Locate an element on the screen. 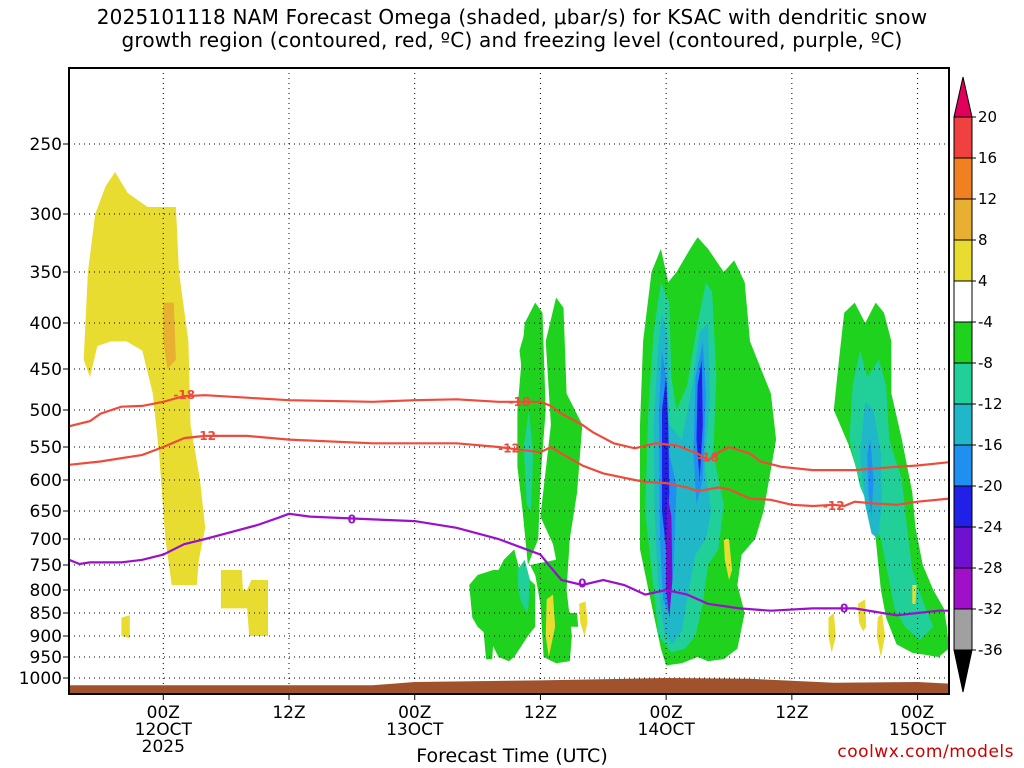 The width and height of the screenshot is (1024, 768). y-tick-label: 600 is located at coordinates (46, 481).